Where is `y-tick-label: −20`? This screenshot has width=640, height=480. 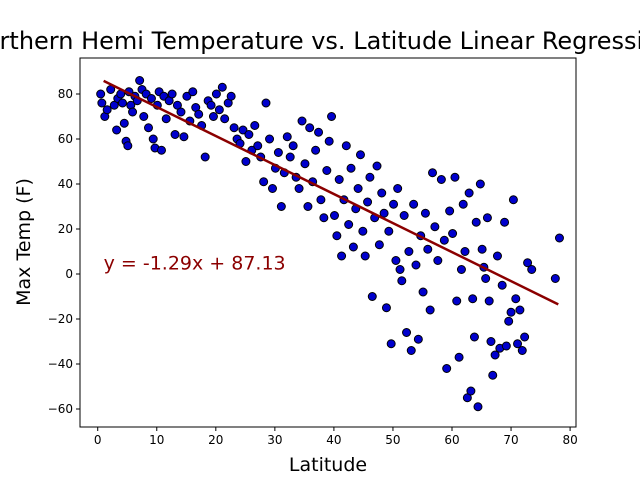
y-tick-label: −20 is located at coordinates (60, 319).